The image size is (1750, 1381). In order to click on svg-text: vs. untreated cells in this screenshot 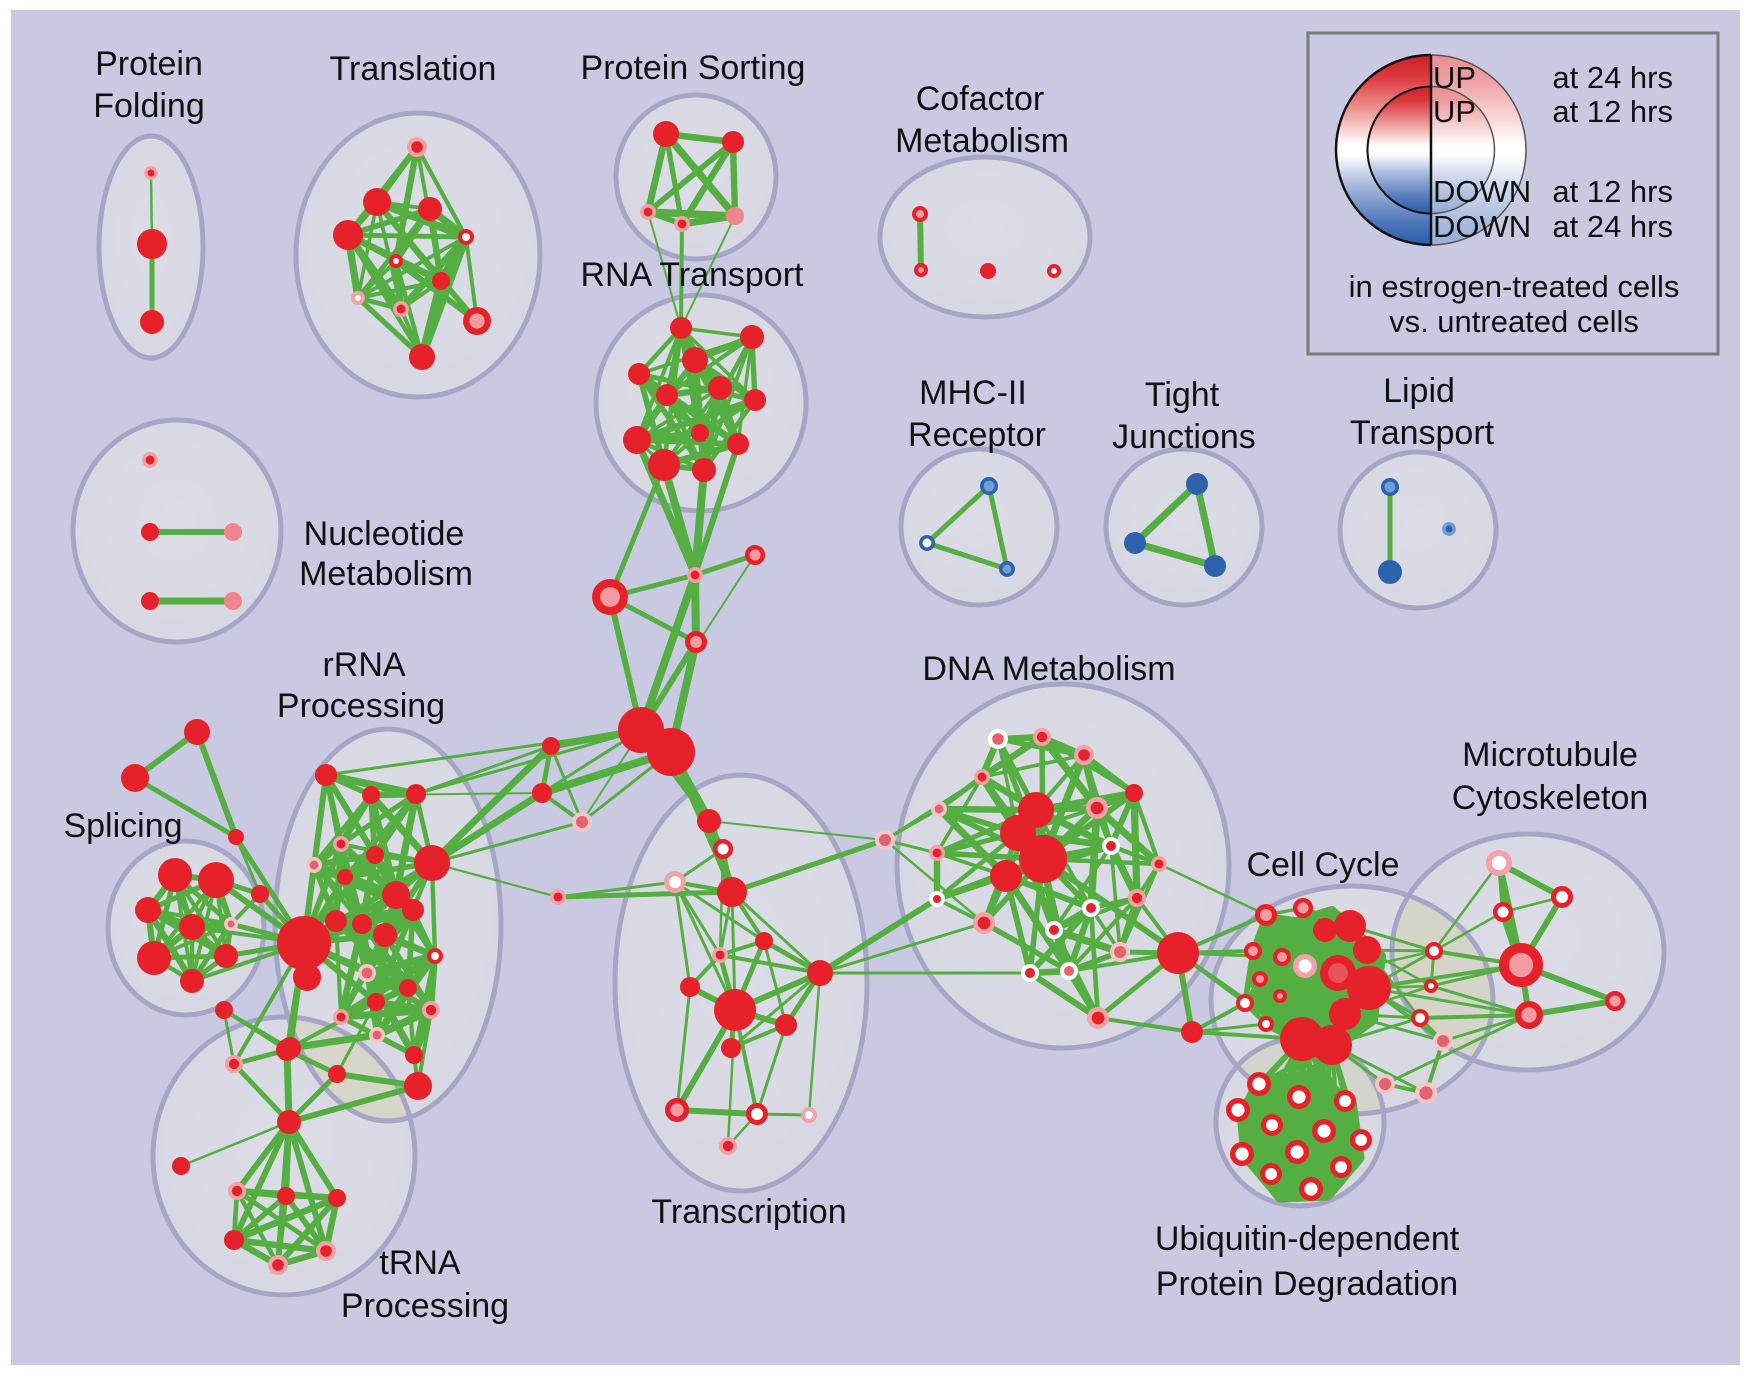, I will do `click(1514, 321)`.